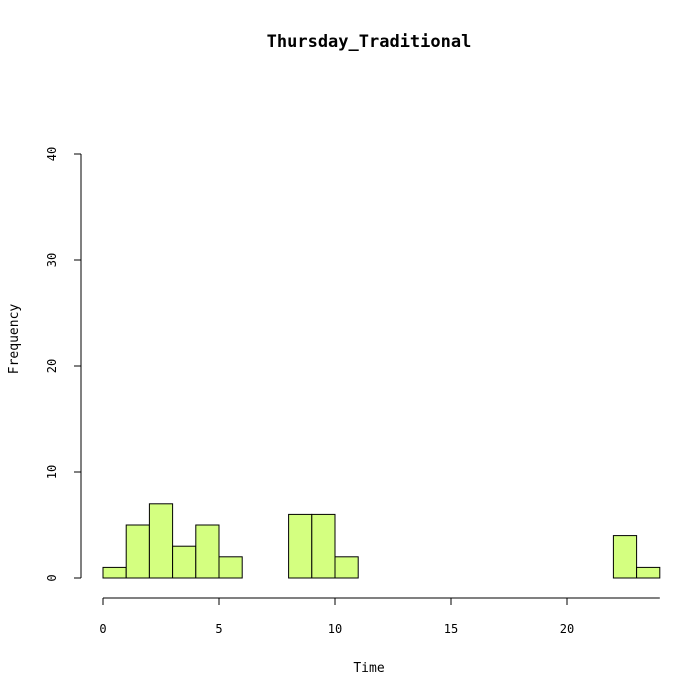 The image size is (699, 699). I want to click on x-tick-label: 10, so click(335, 629).